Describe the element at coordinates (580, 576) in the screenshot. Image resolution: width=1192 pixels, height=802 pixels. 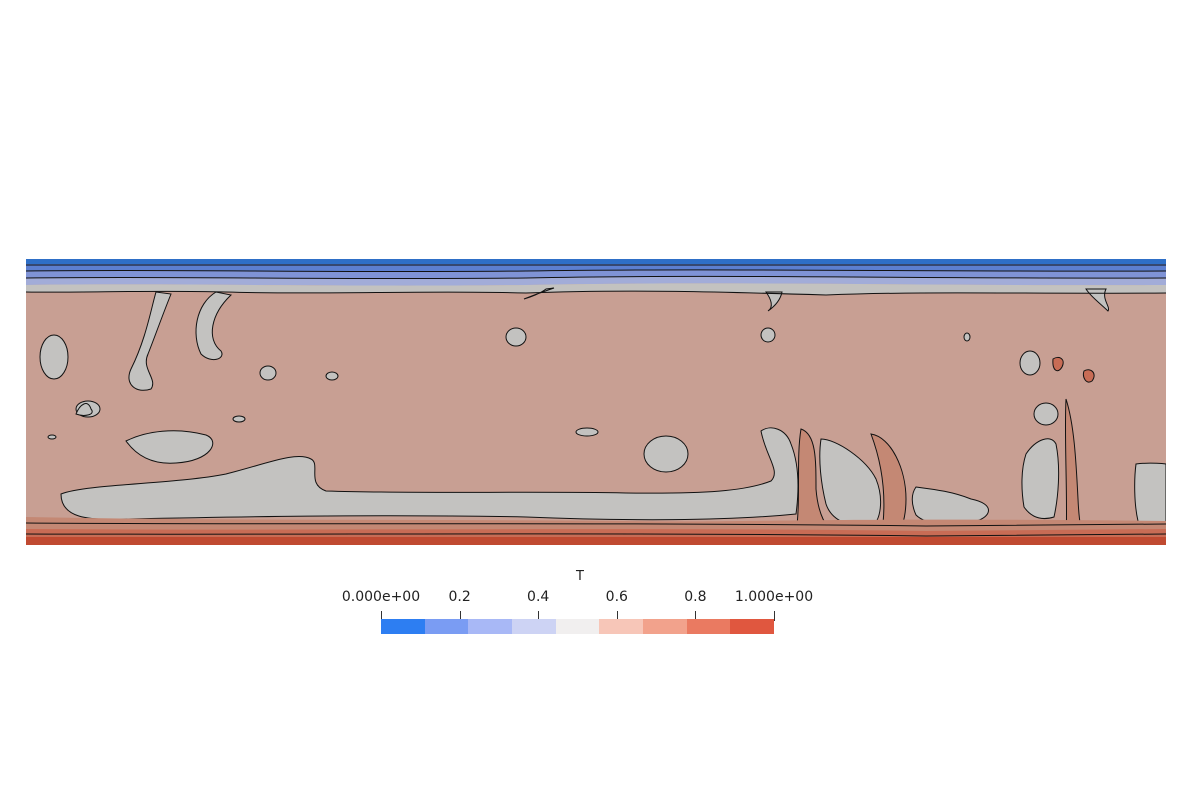
I see `colorbar-title: T` at that location.